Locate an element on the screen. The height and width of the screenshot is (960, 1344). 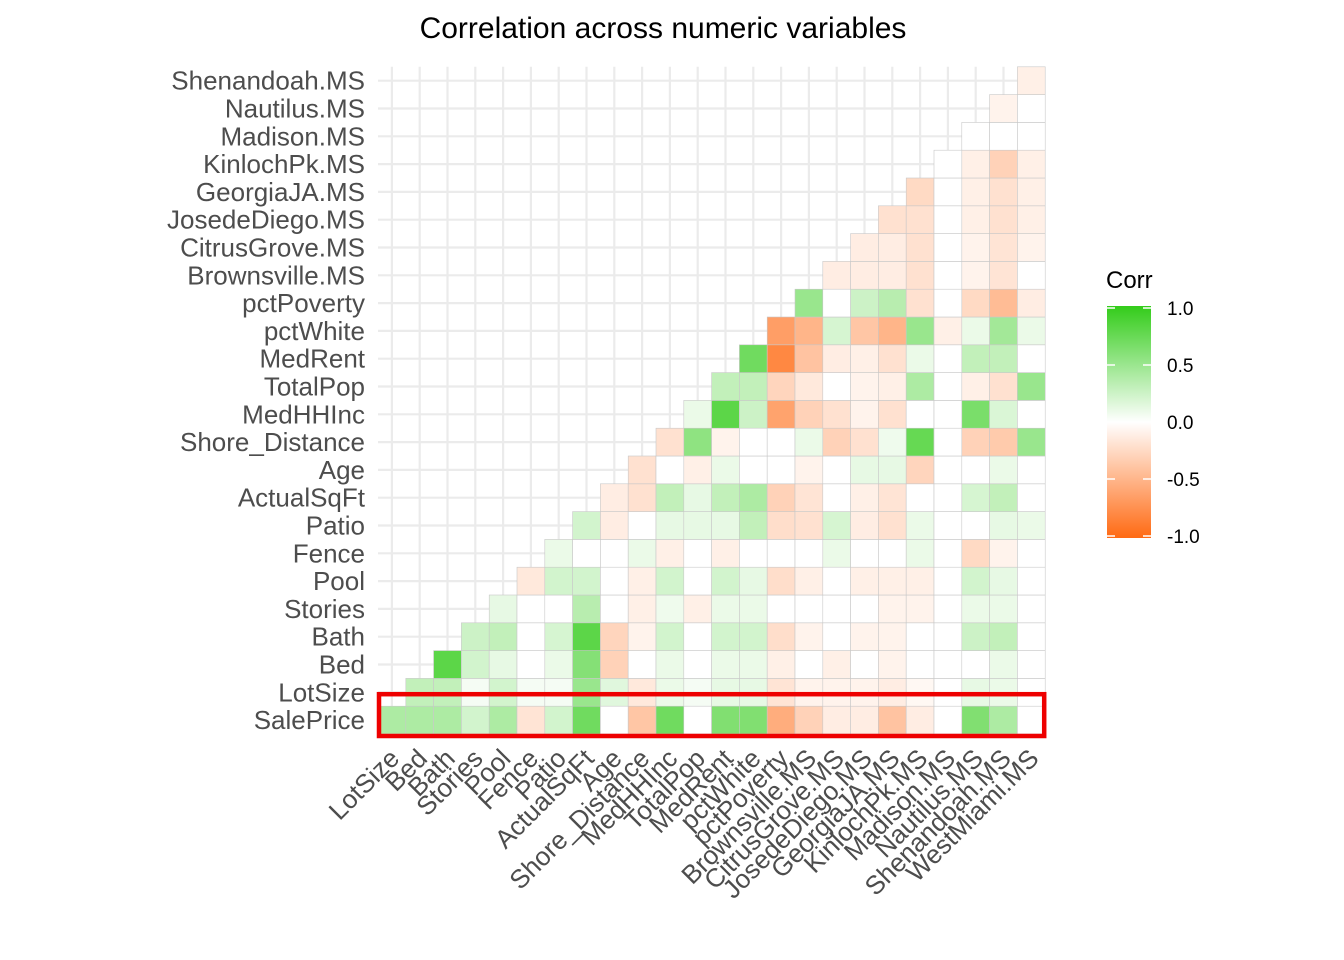
cell-Stories-TotalPop is located at coordinates (697, 609).